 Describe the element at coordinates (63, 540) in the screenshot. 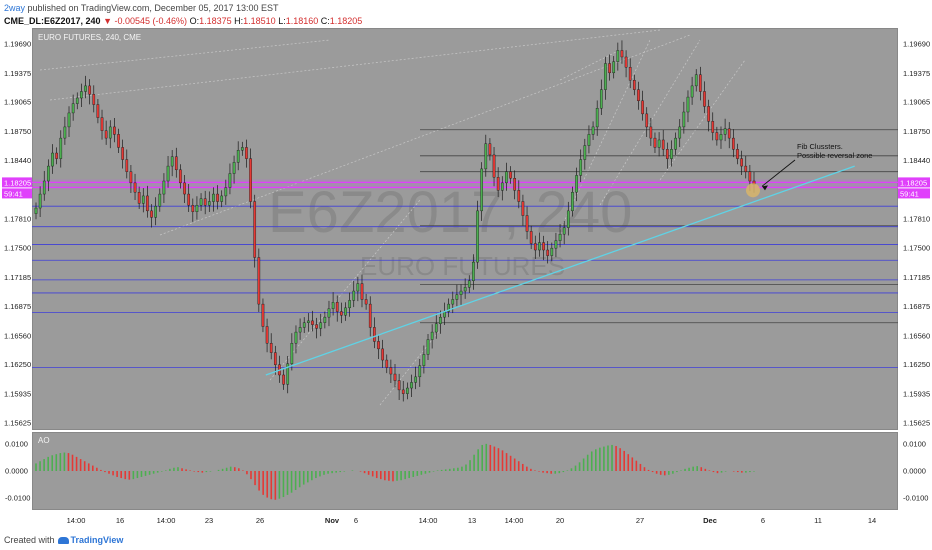

I see `footer: Created with TradingView` at that location.